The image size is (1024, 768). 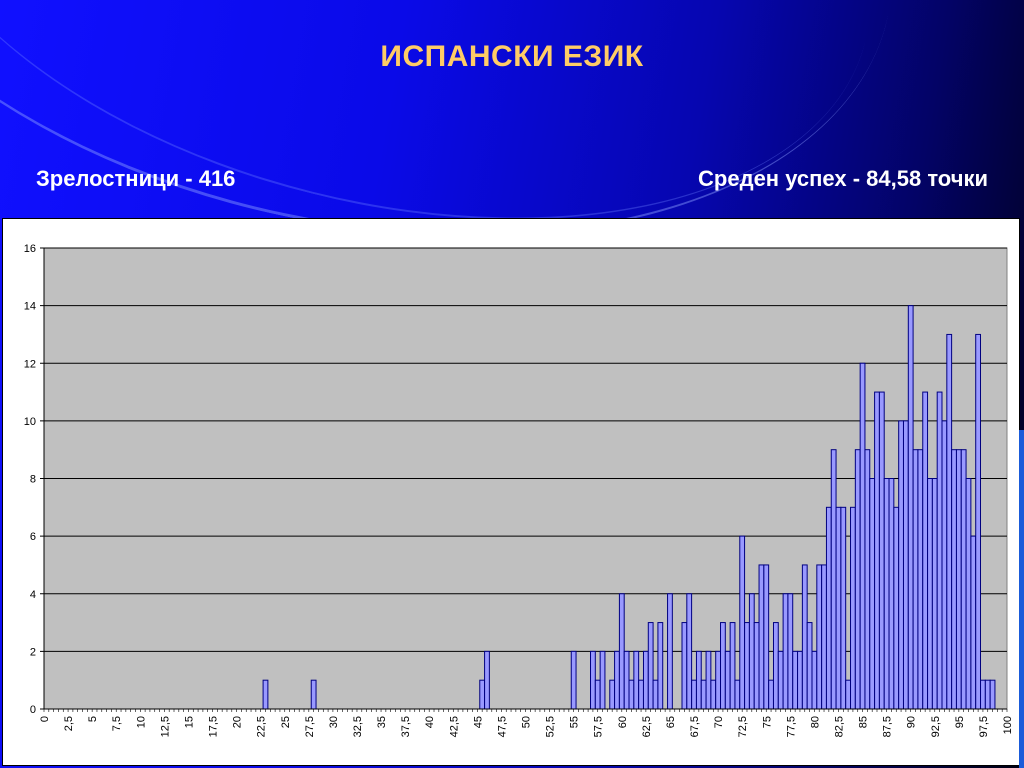 I want to click on x-tick-label: 75, so click(x=767, y=722).